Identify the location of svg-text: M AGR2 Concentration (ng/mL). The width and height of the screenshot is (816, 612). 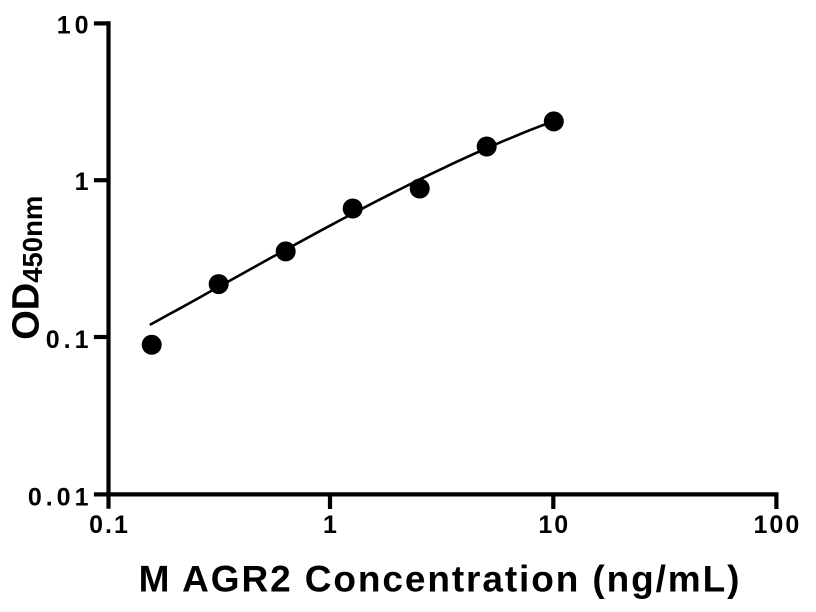
(440, 578).